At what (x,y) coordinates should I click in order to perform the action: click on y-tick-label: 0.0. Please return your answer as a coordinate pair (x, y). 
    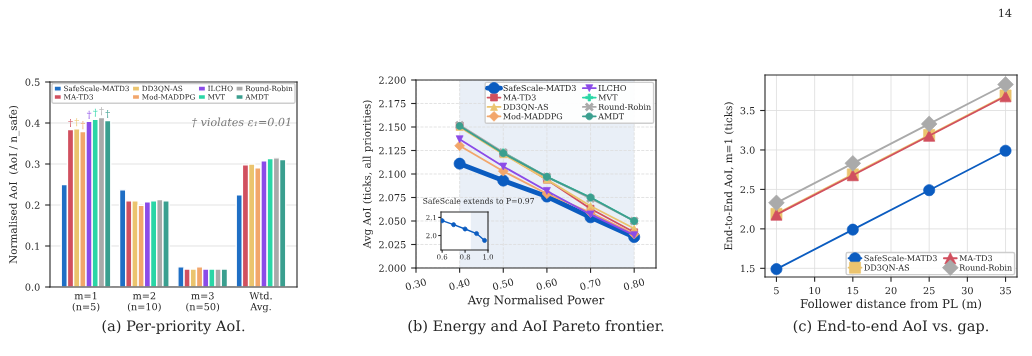
    Looking at the image, I should click on (32, 287).